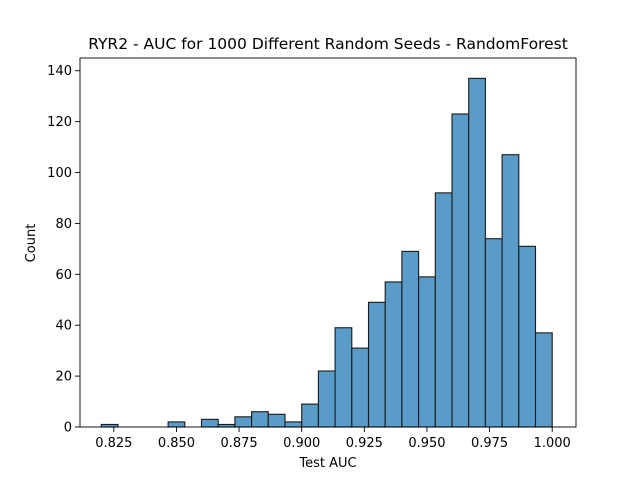  I want to click on x-axis-ticks: 0.825 0.850 0.875 0.900 0.925 0.950 0.975 1.000, so click(333, 439).